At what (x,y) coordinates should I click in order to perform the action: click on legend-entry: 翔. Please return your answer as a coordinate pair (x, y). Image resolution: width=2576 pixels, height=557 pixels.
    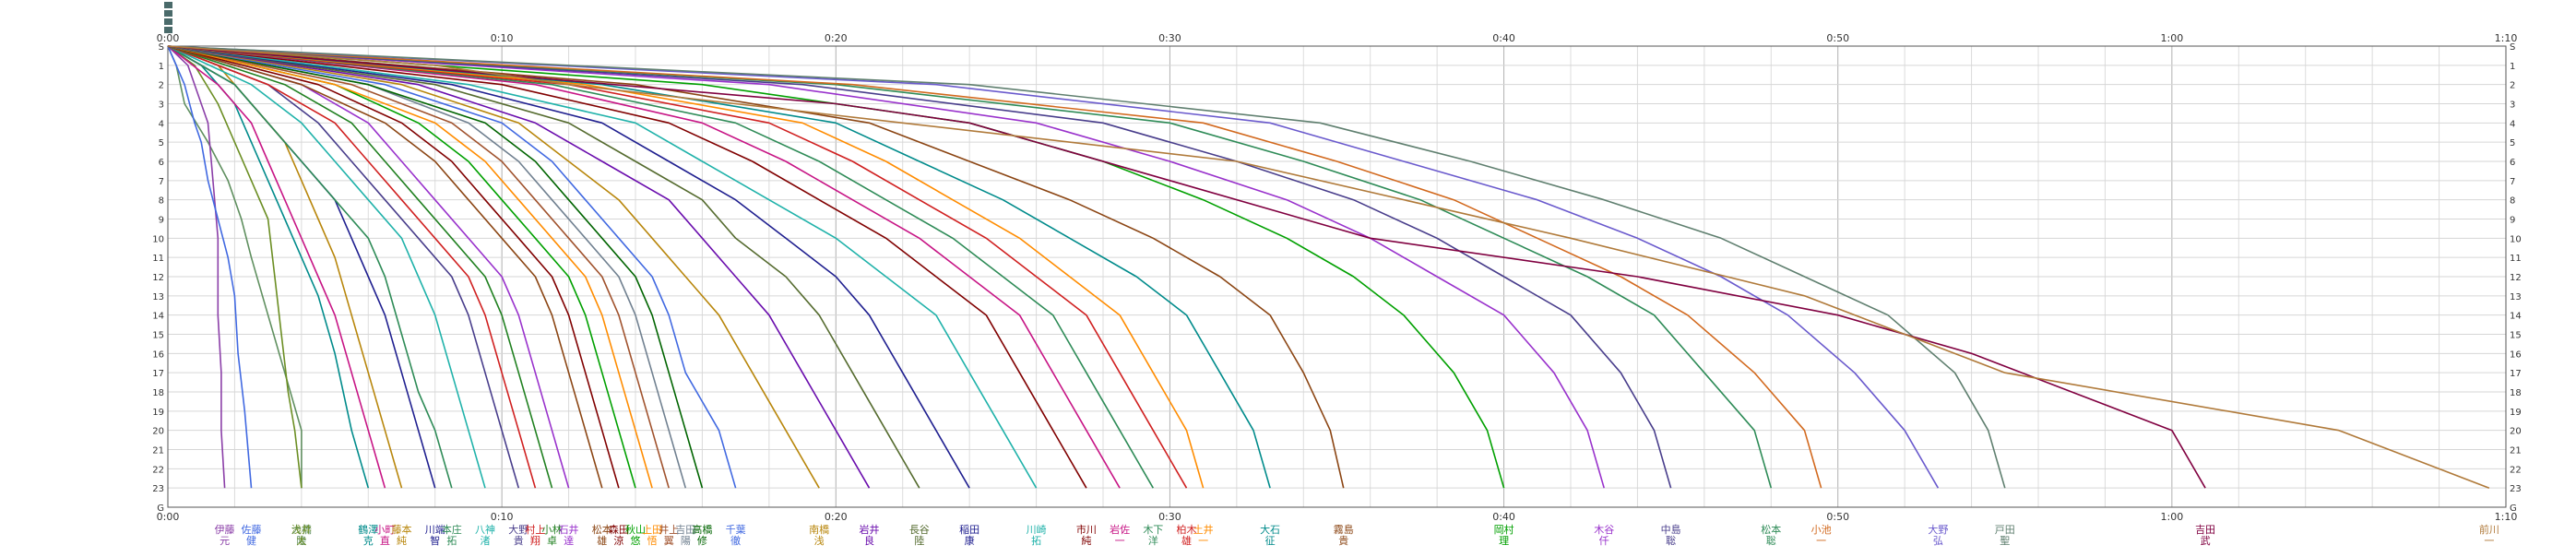
    Looking at the image, I should click on (535, 540).